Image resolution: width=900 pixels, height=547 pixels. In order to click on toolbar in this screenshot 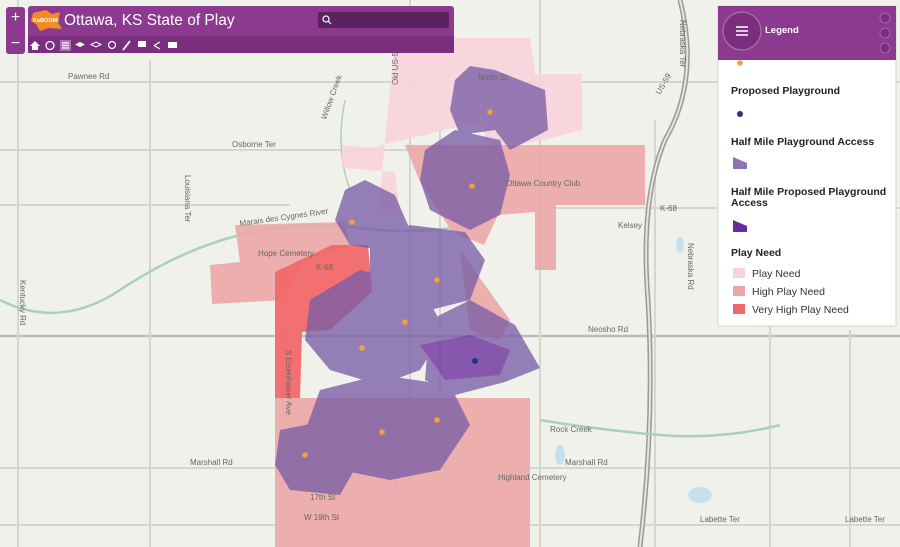, I will do `click(241, 44)`.